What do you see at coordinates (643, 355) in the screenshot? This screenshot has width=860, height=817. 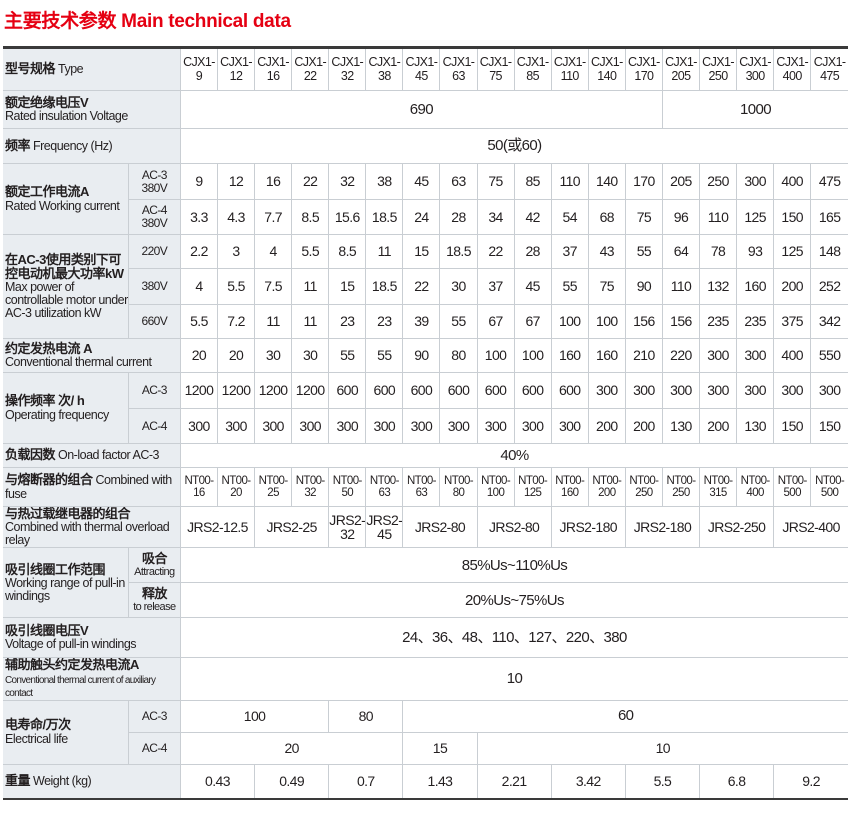 I see `data-cell: 210` at bounding box center [643, 355].